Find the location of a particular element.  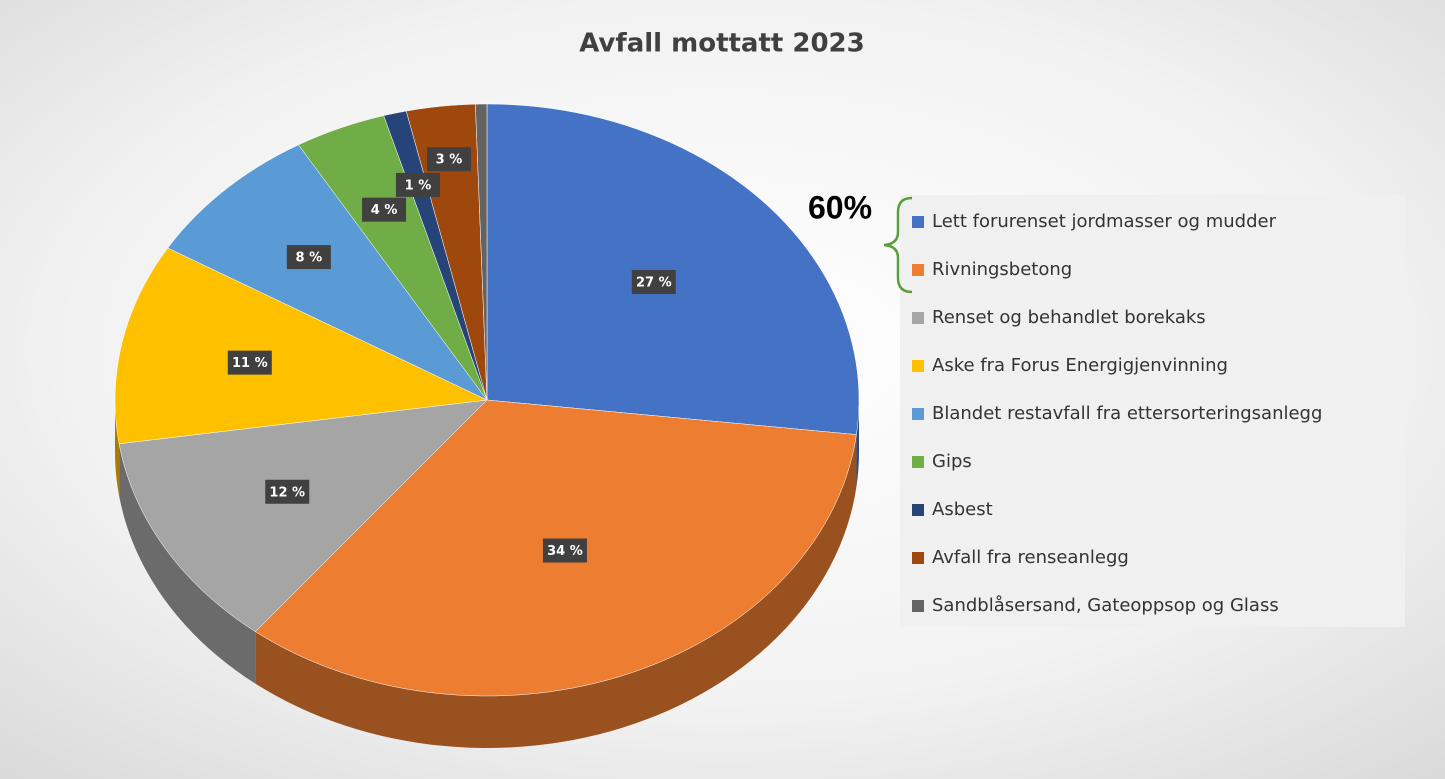

brace is located at coordinates (898, 245).